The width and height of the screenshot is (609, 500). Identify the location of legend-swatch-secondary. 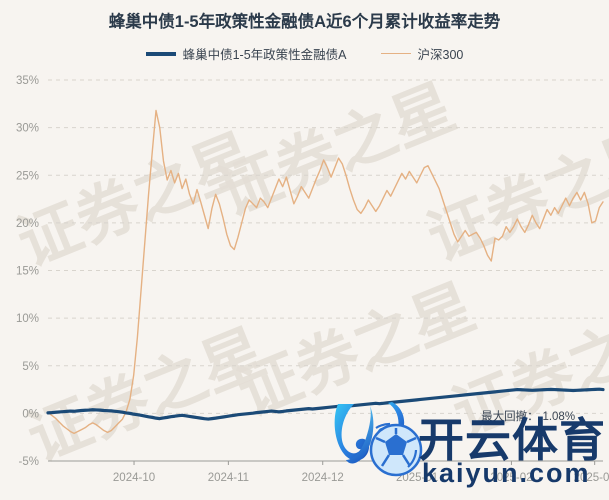
(395, 53).